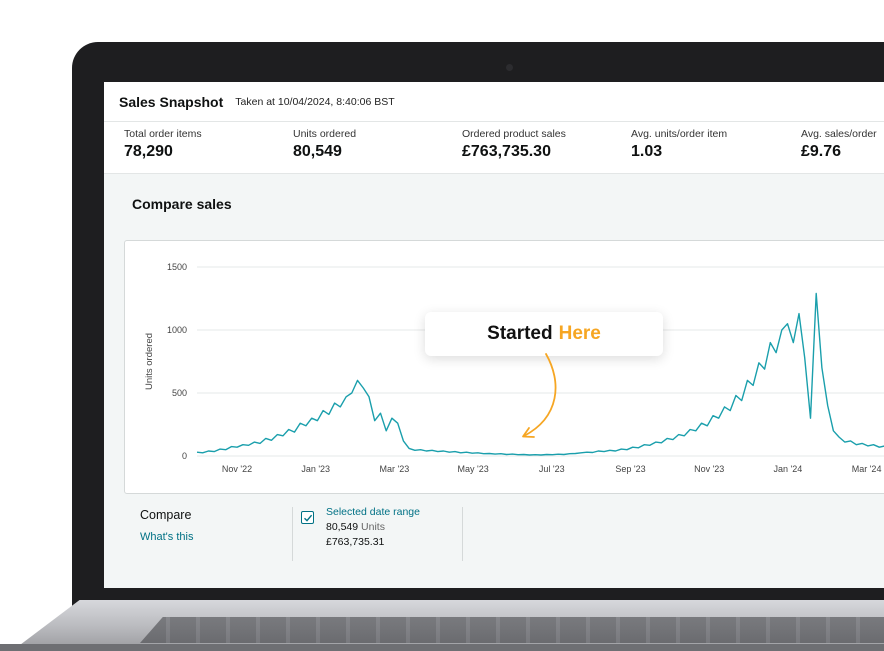 Image resolution: width=884 pixels, height=651 pixels. Describe the element at coordinates (355, 542) in the screenshot. I see `range-sales: £763,735.31` at that location.